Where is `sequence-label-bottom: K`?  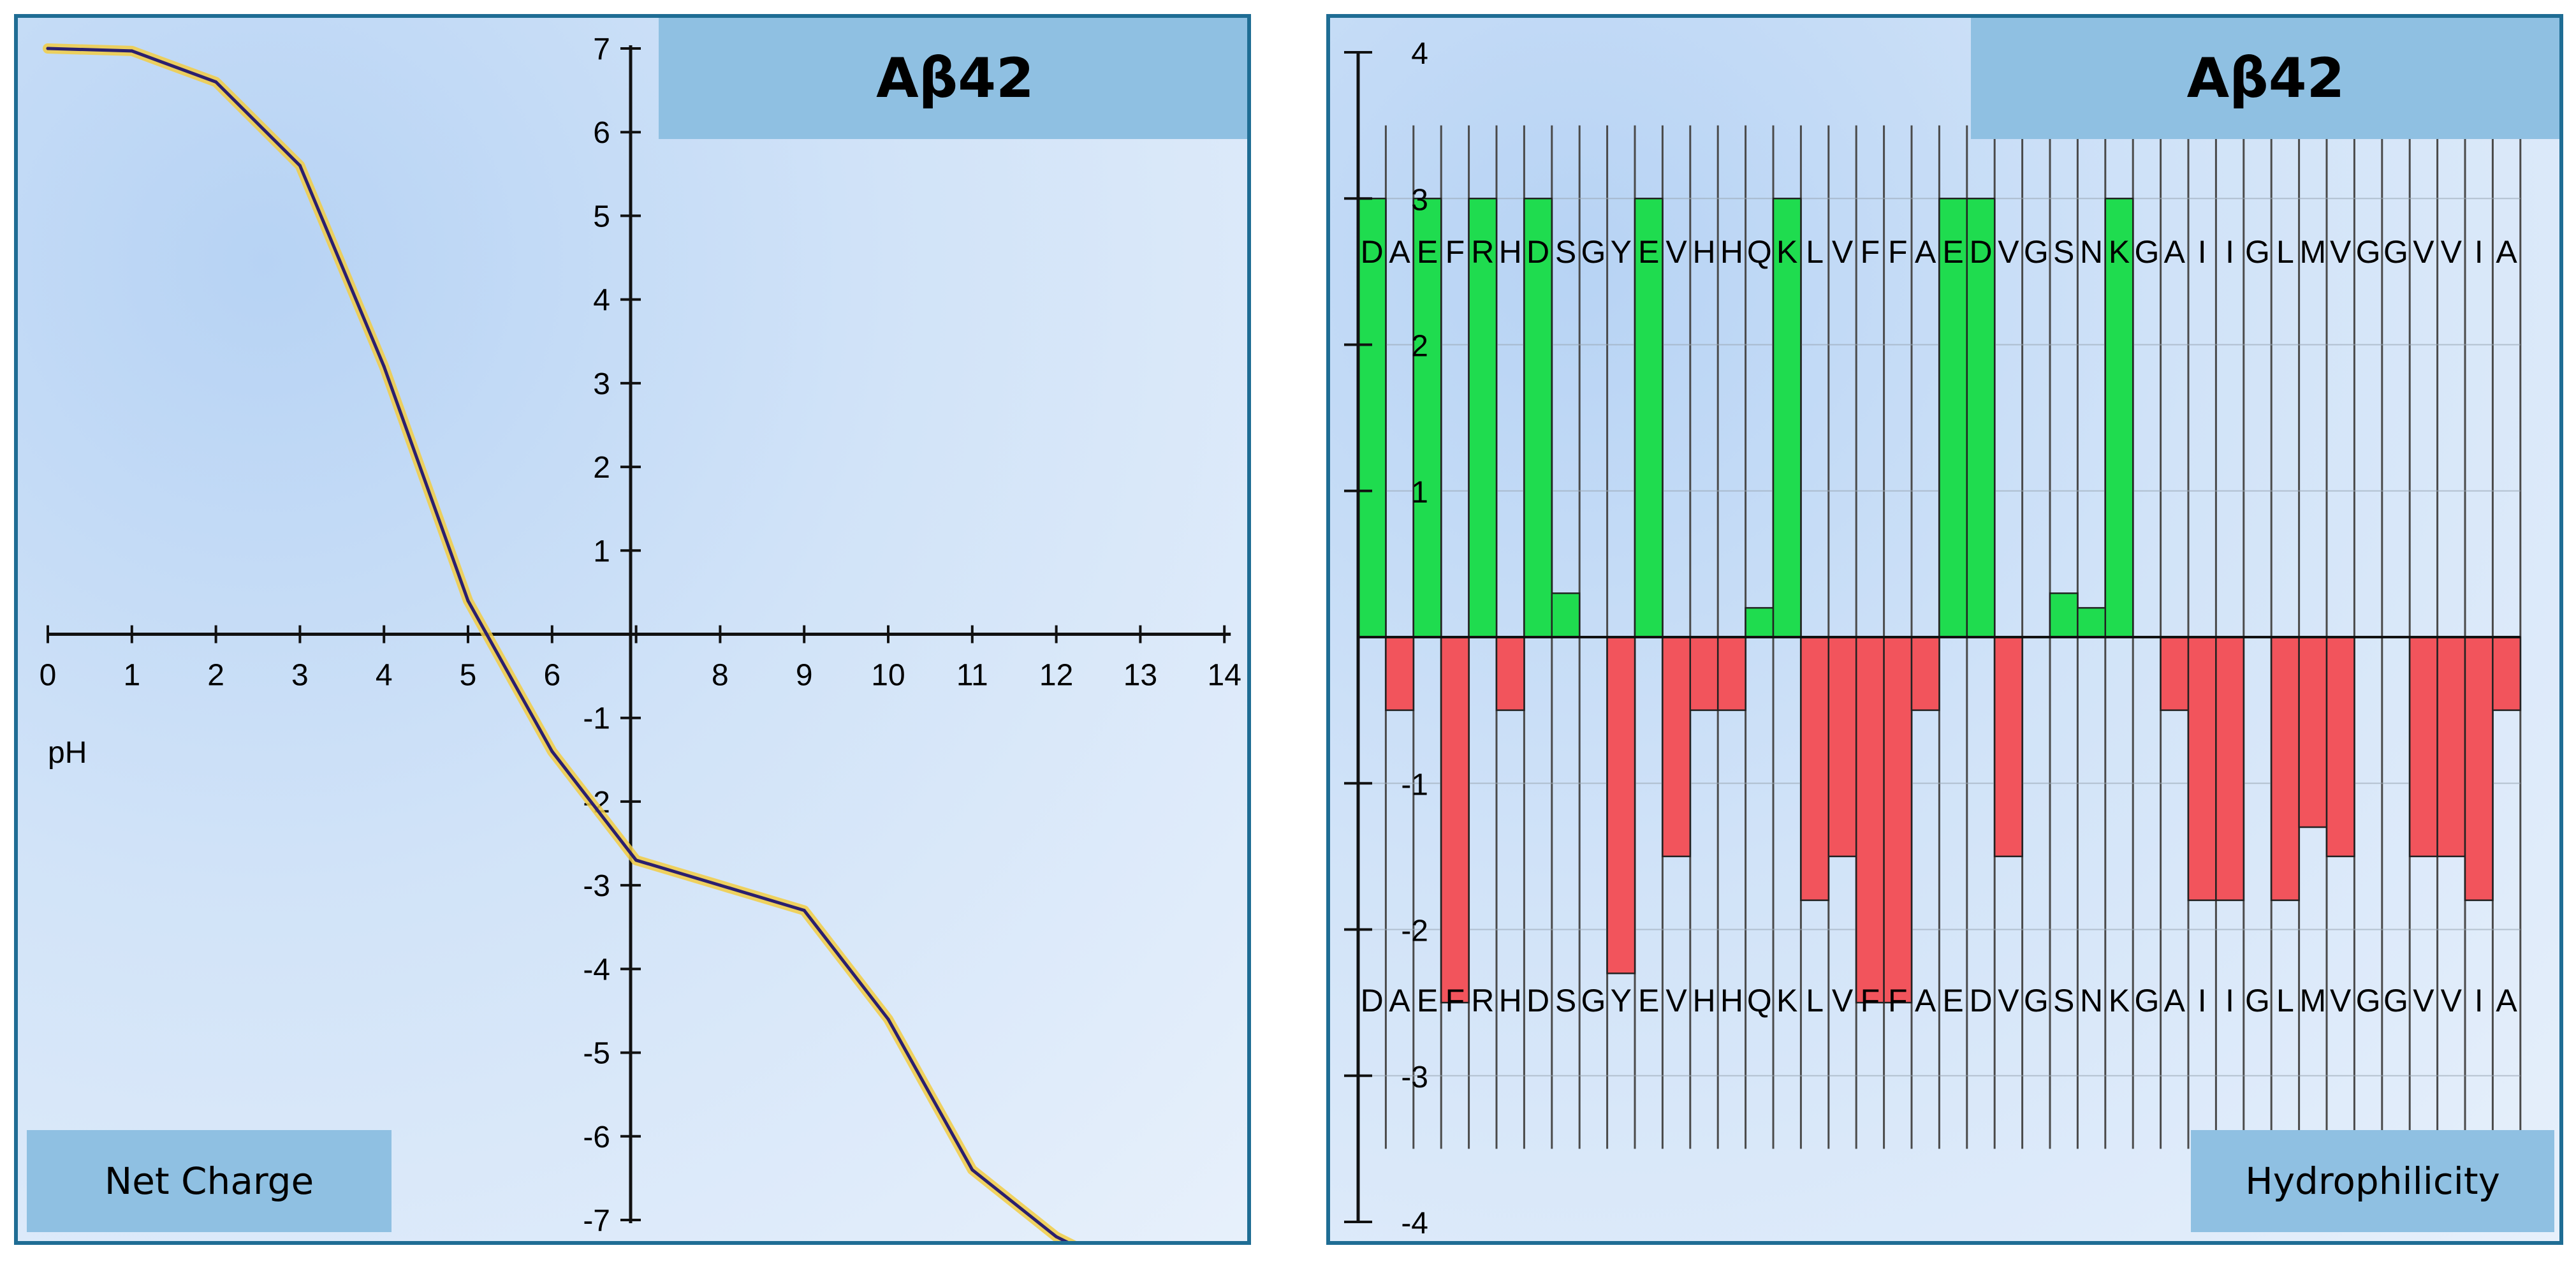
sequence-label-bottom: K is located at coordinates (2119, 1000).